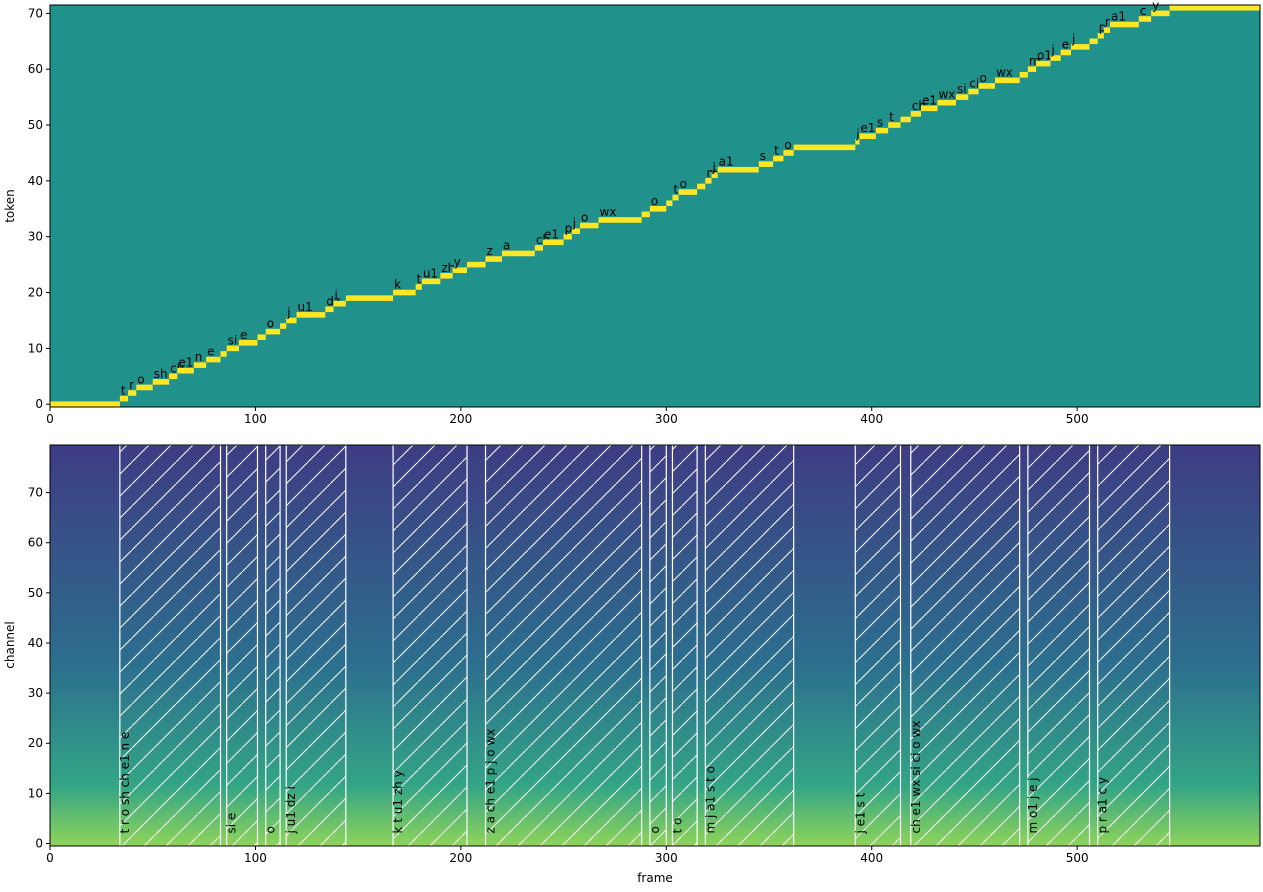 Image resolution: width=1263 pixels, height=892 pixels. I want to click on x-tick-label: 500, so click(1077, 419).